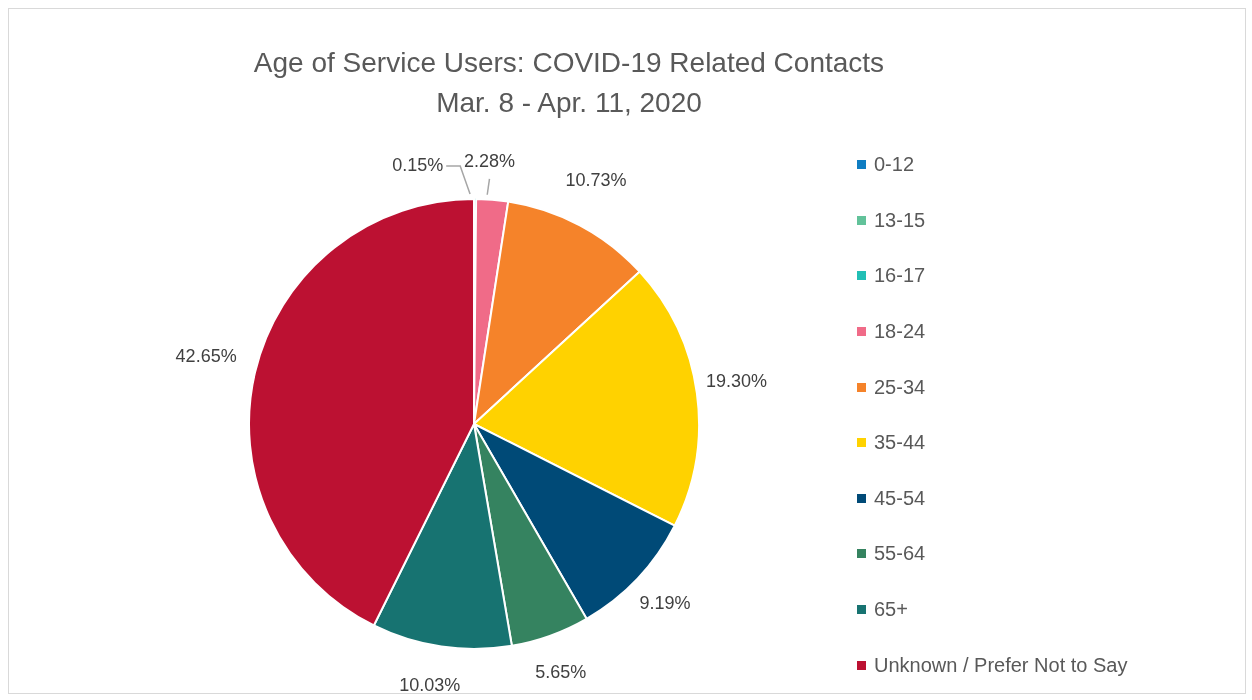 This screenshot has height=700, width=1252. What do you see at coordinates (900, 387) in the screenshot?
I see `legend-label: 25-34` at bounding box center [900, 387].